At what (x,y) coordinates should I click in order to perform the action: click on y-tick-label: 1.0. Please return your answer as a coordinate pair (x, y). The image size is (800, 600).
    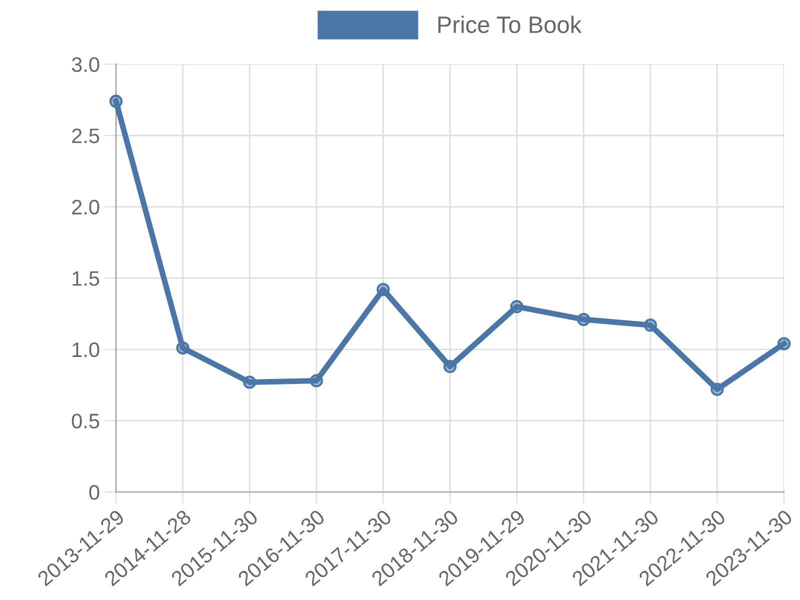
    Looking at the image, I should click on (86, 350).